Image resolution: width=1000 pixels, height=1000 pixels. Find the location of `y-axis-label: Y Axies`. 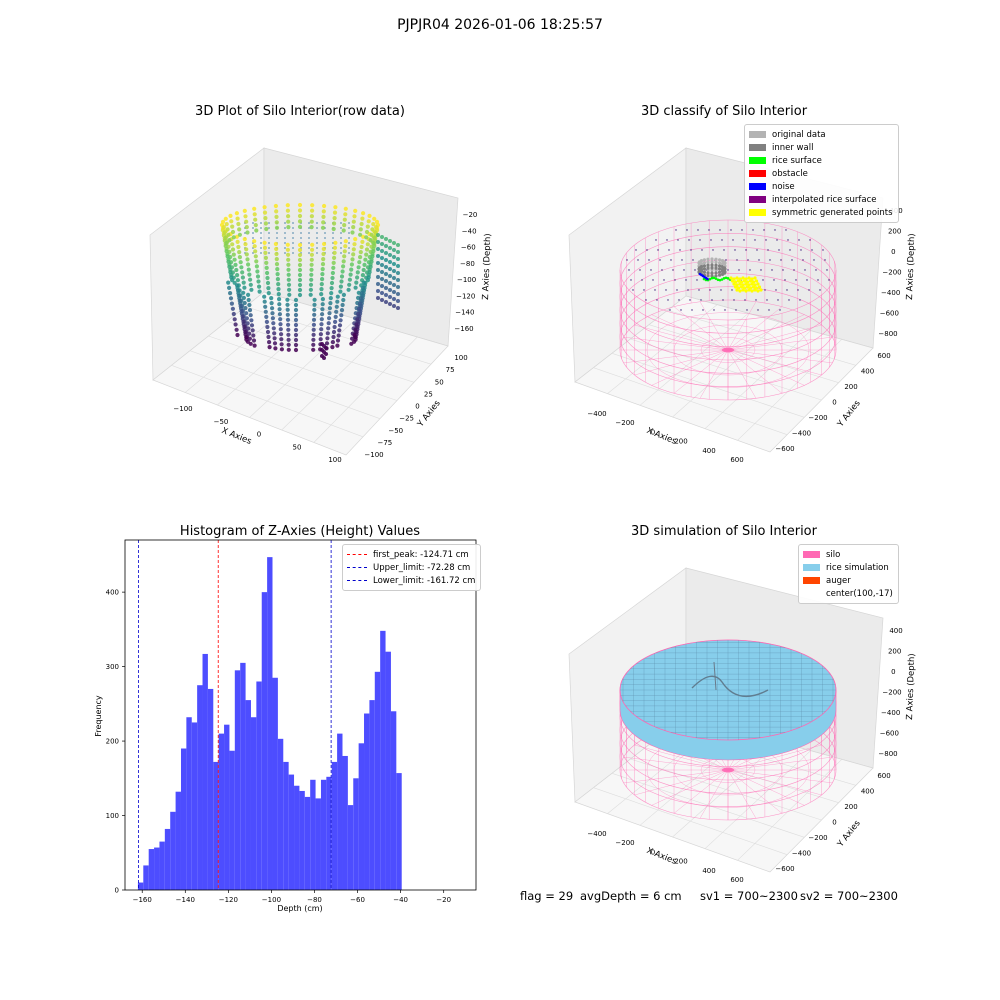

y-axis-label: Y Axies is located at coordinates (849, 414).